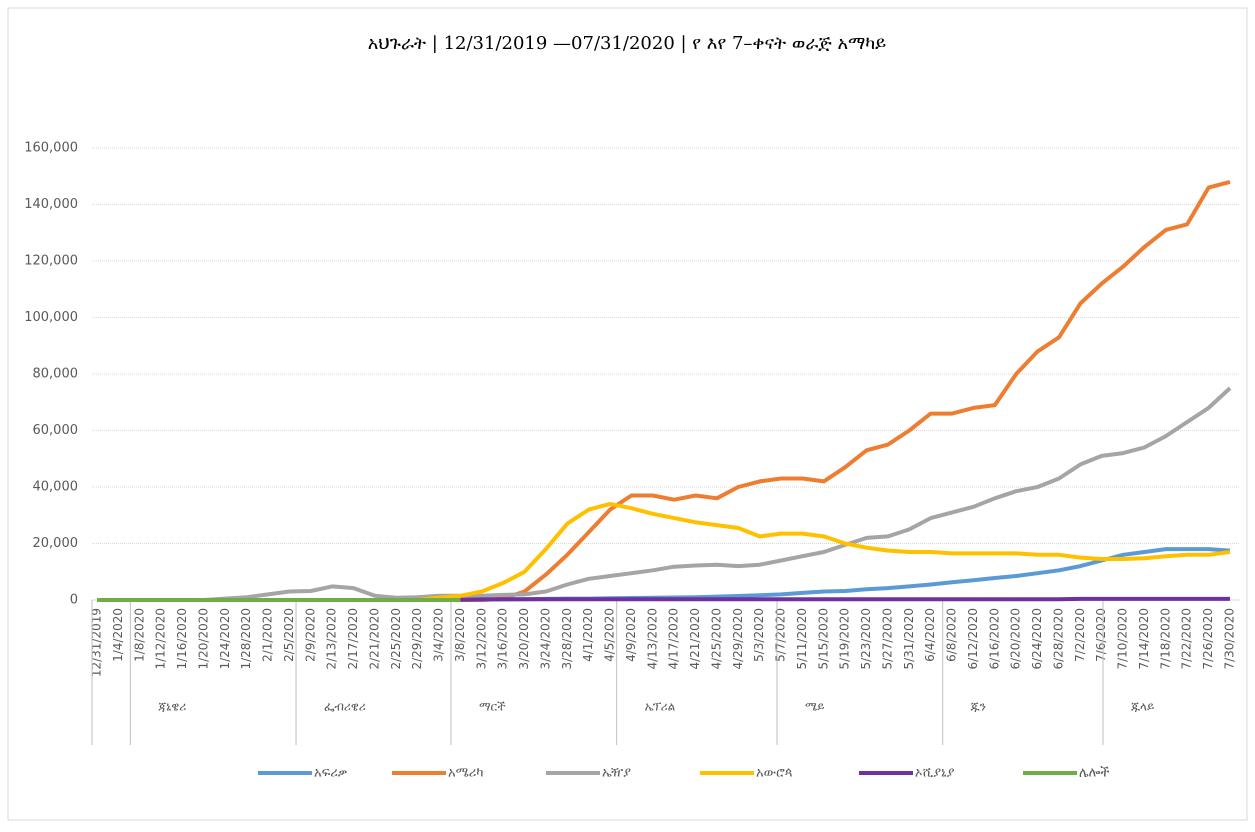 Image resolution: width=1255 pixels, height=832 pixels. What do you see at coordinates (909, 639) in the screenshot?
I see `x-tick-label: 5/31/2020` at bounding box center [909, 639].